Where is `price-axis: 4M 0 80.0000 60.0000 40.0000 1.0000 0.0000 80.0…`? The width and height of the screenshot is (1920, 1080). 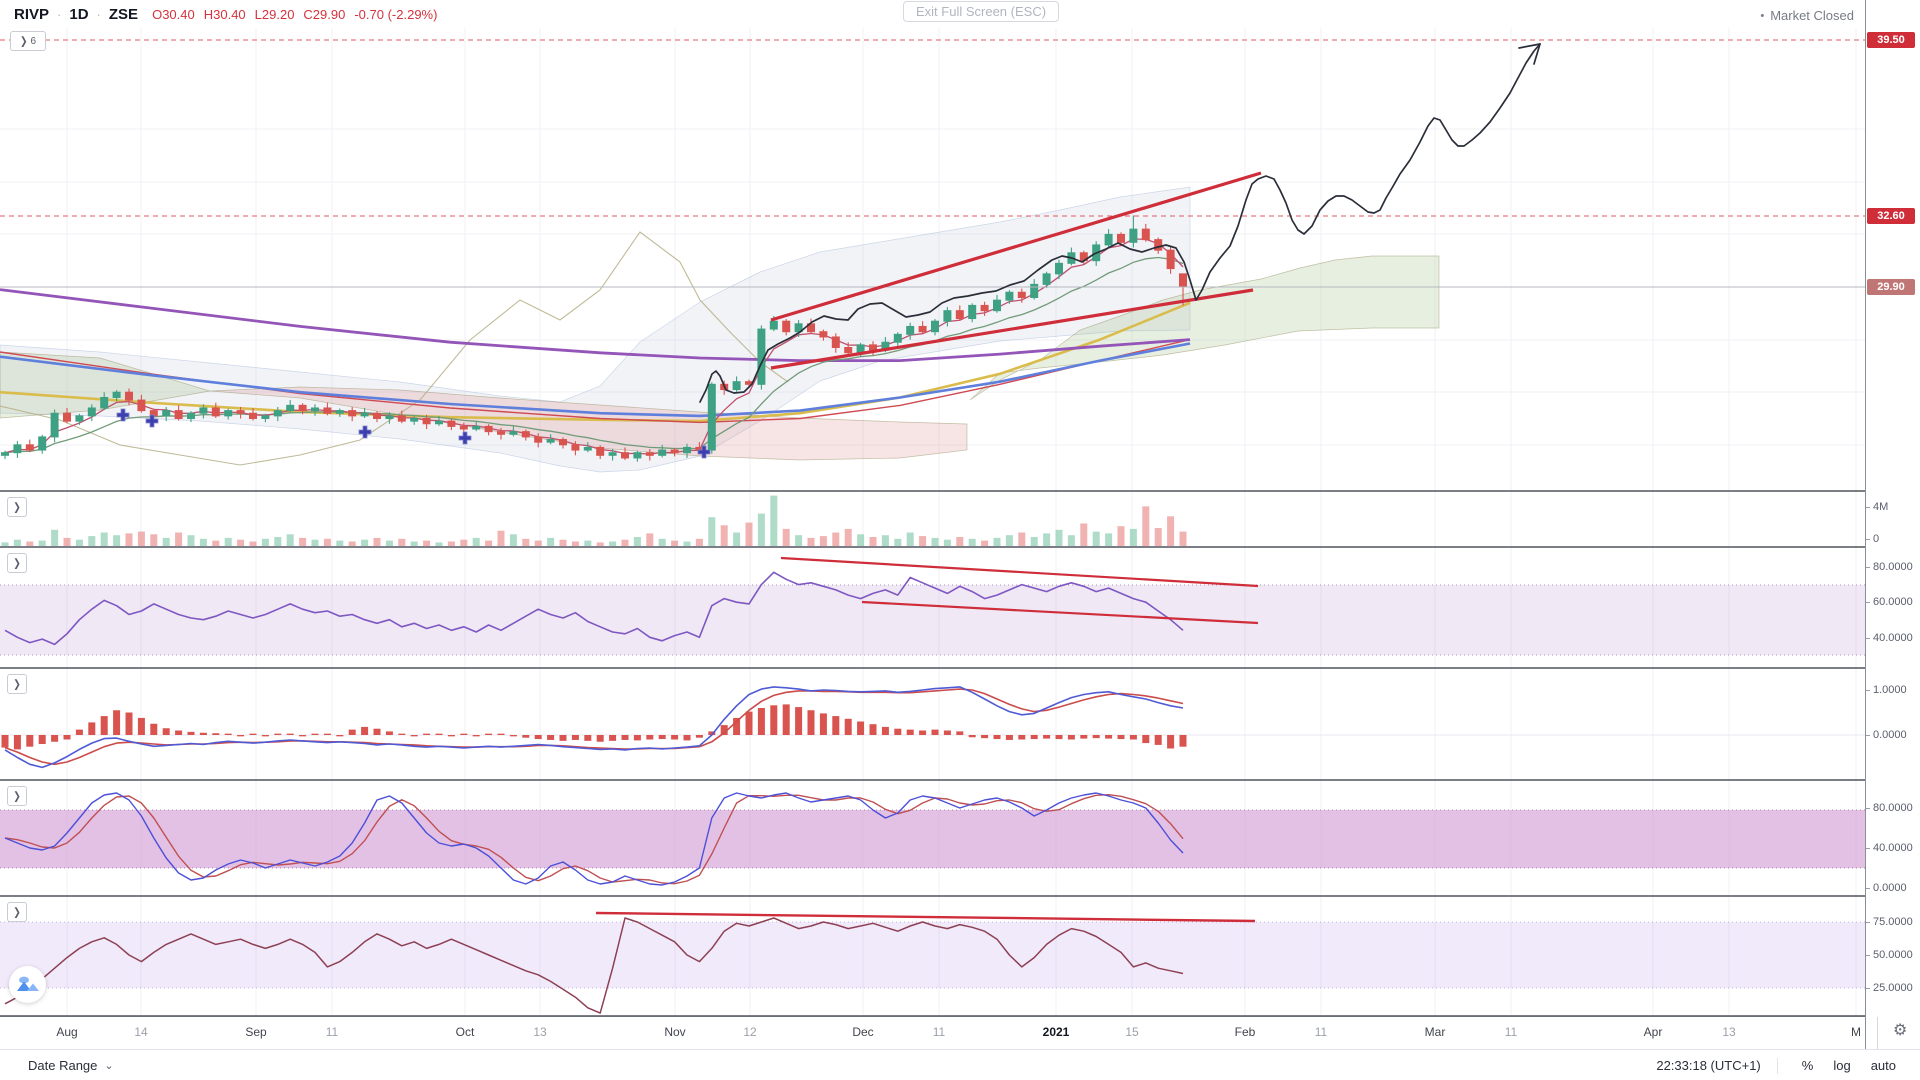 price-axis: 4M 0 80.0000 60.0000 40.0000 1.0000 0.0000 80.0… is located at coordinates (1892, 524).